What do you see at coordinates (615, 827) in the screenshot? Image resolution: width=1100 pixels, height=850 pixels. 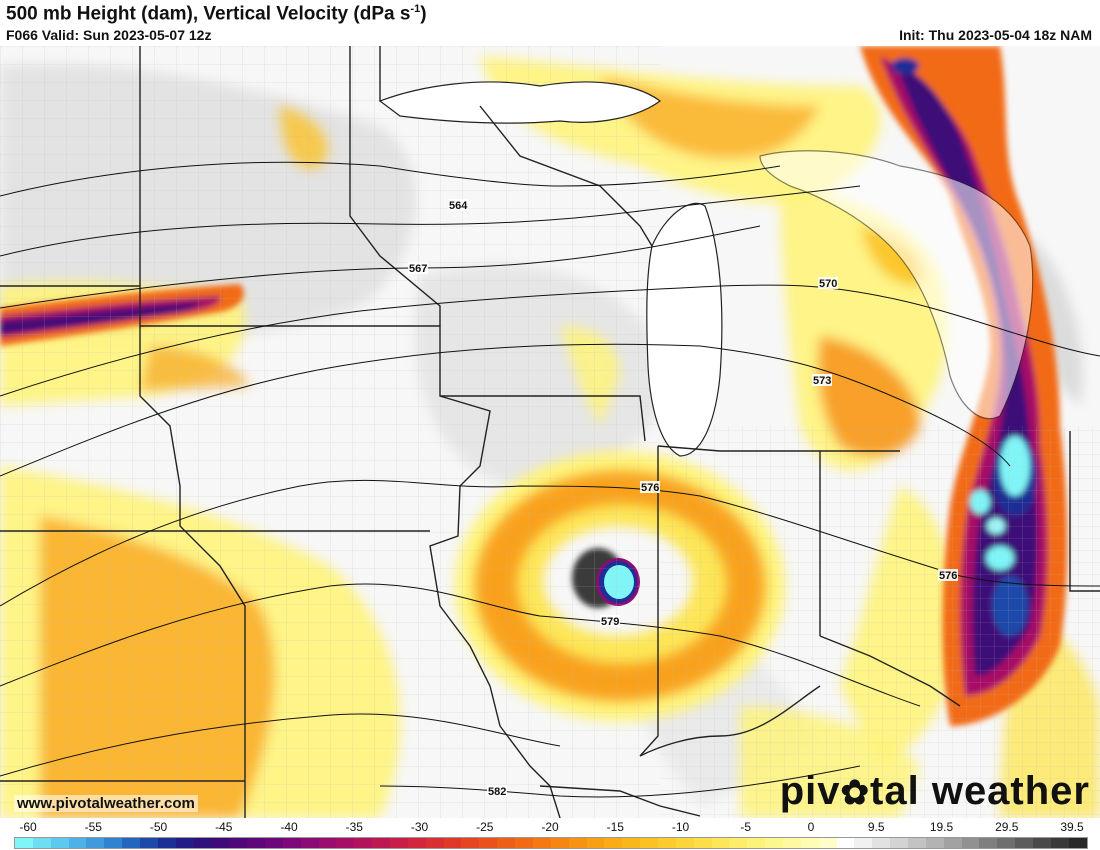 I see `color-scale-label: -15` at bounding box center [615, 827].